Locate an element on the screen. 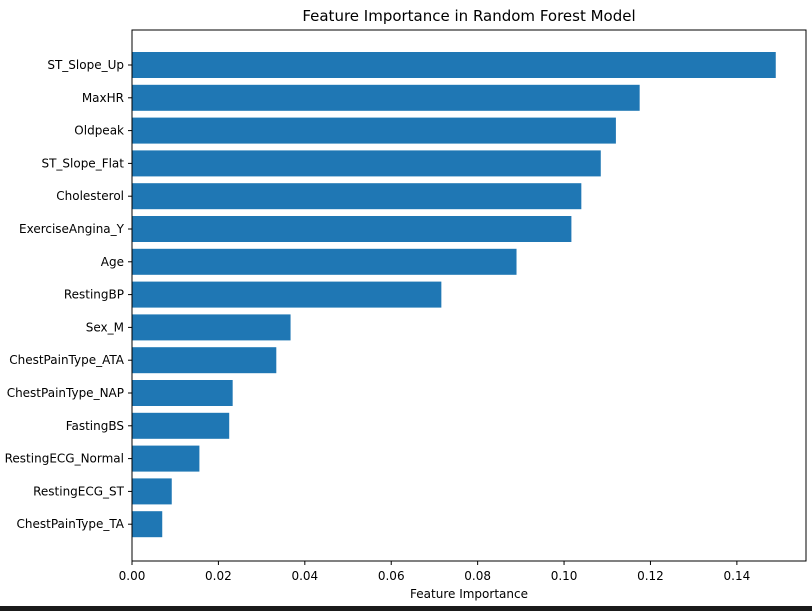 The image size is (812, 611). y-tick-label: ST_Slope_Flat is located at coordinates (82, 163).